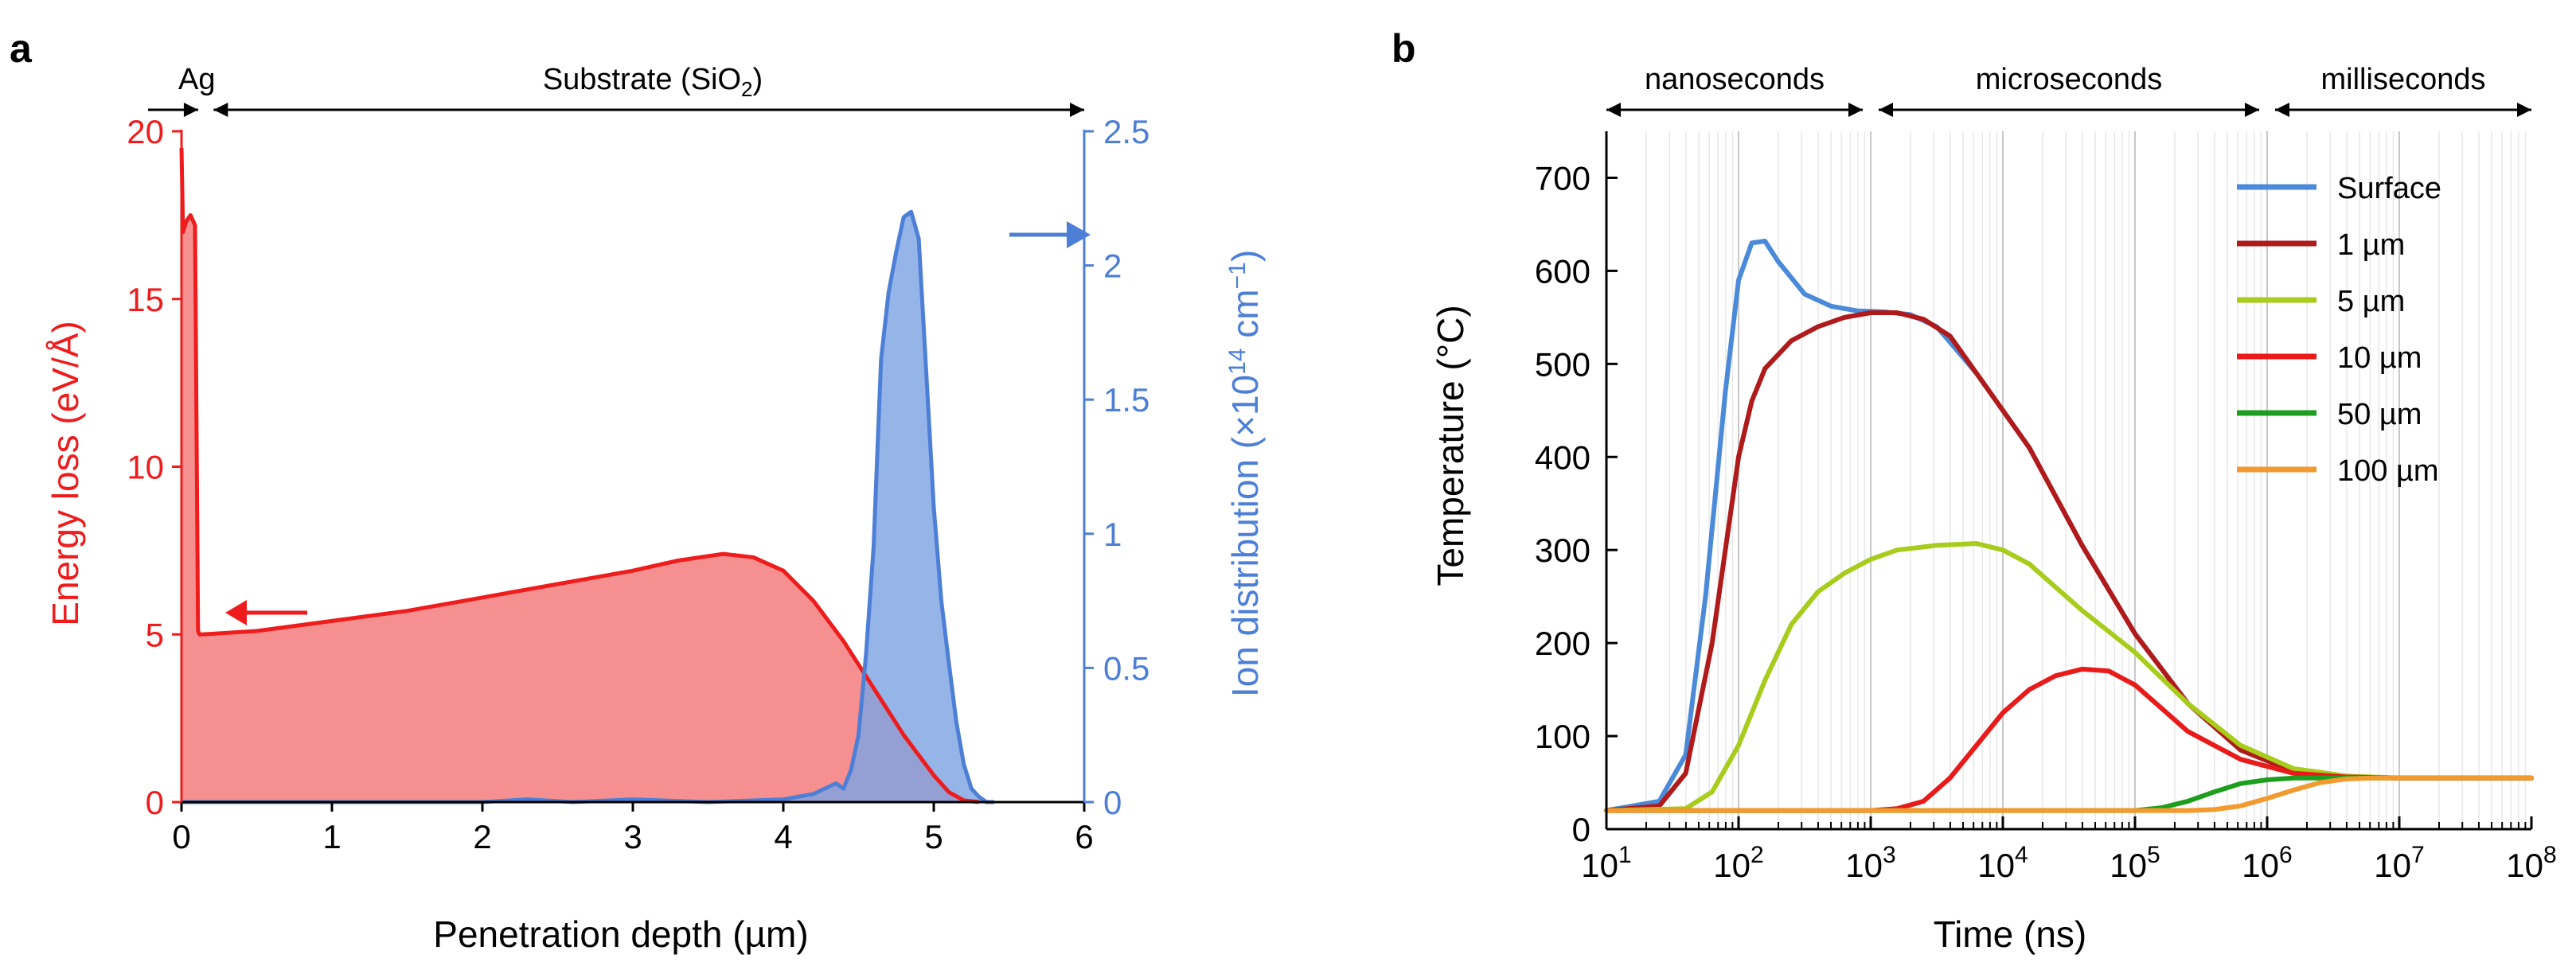  I want to click on panel-a-y-left-tick-label: 10, so click(145, 468).